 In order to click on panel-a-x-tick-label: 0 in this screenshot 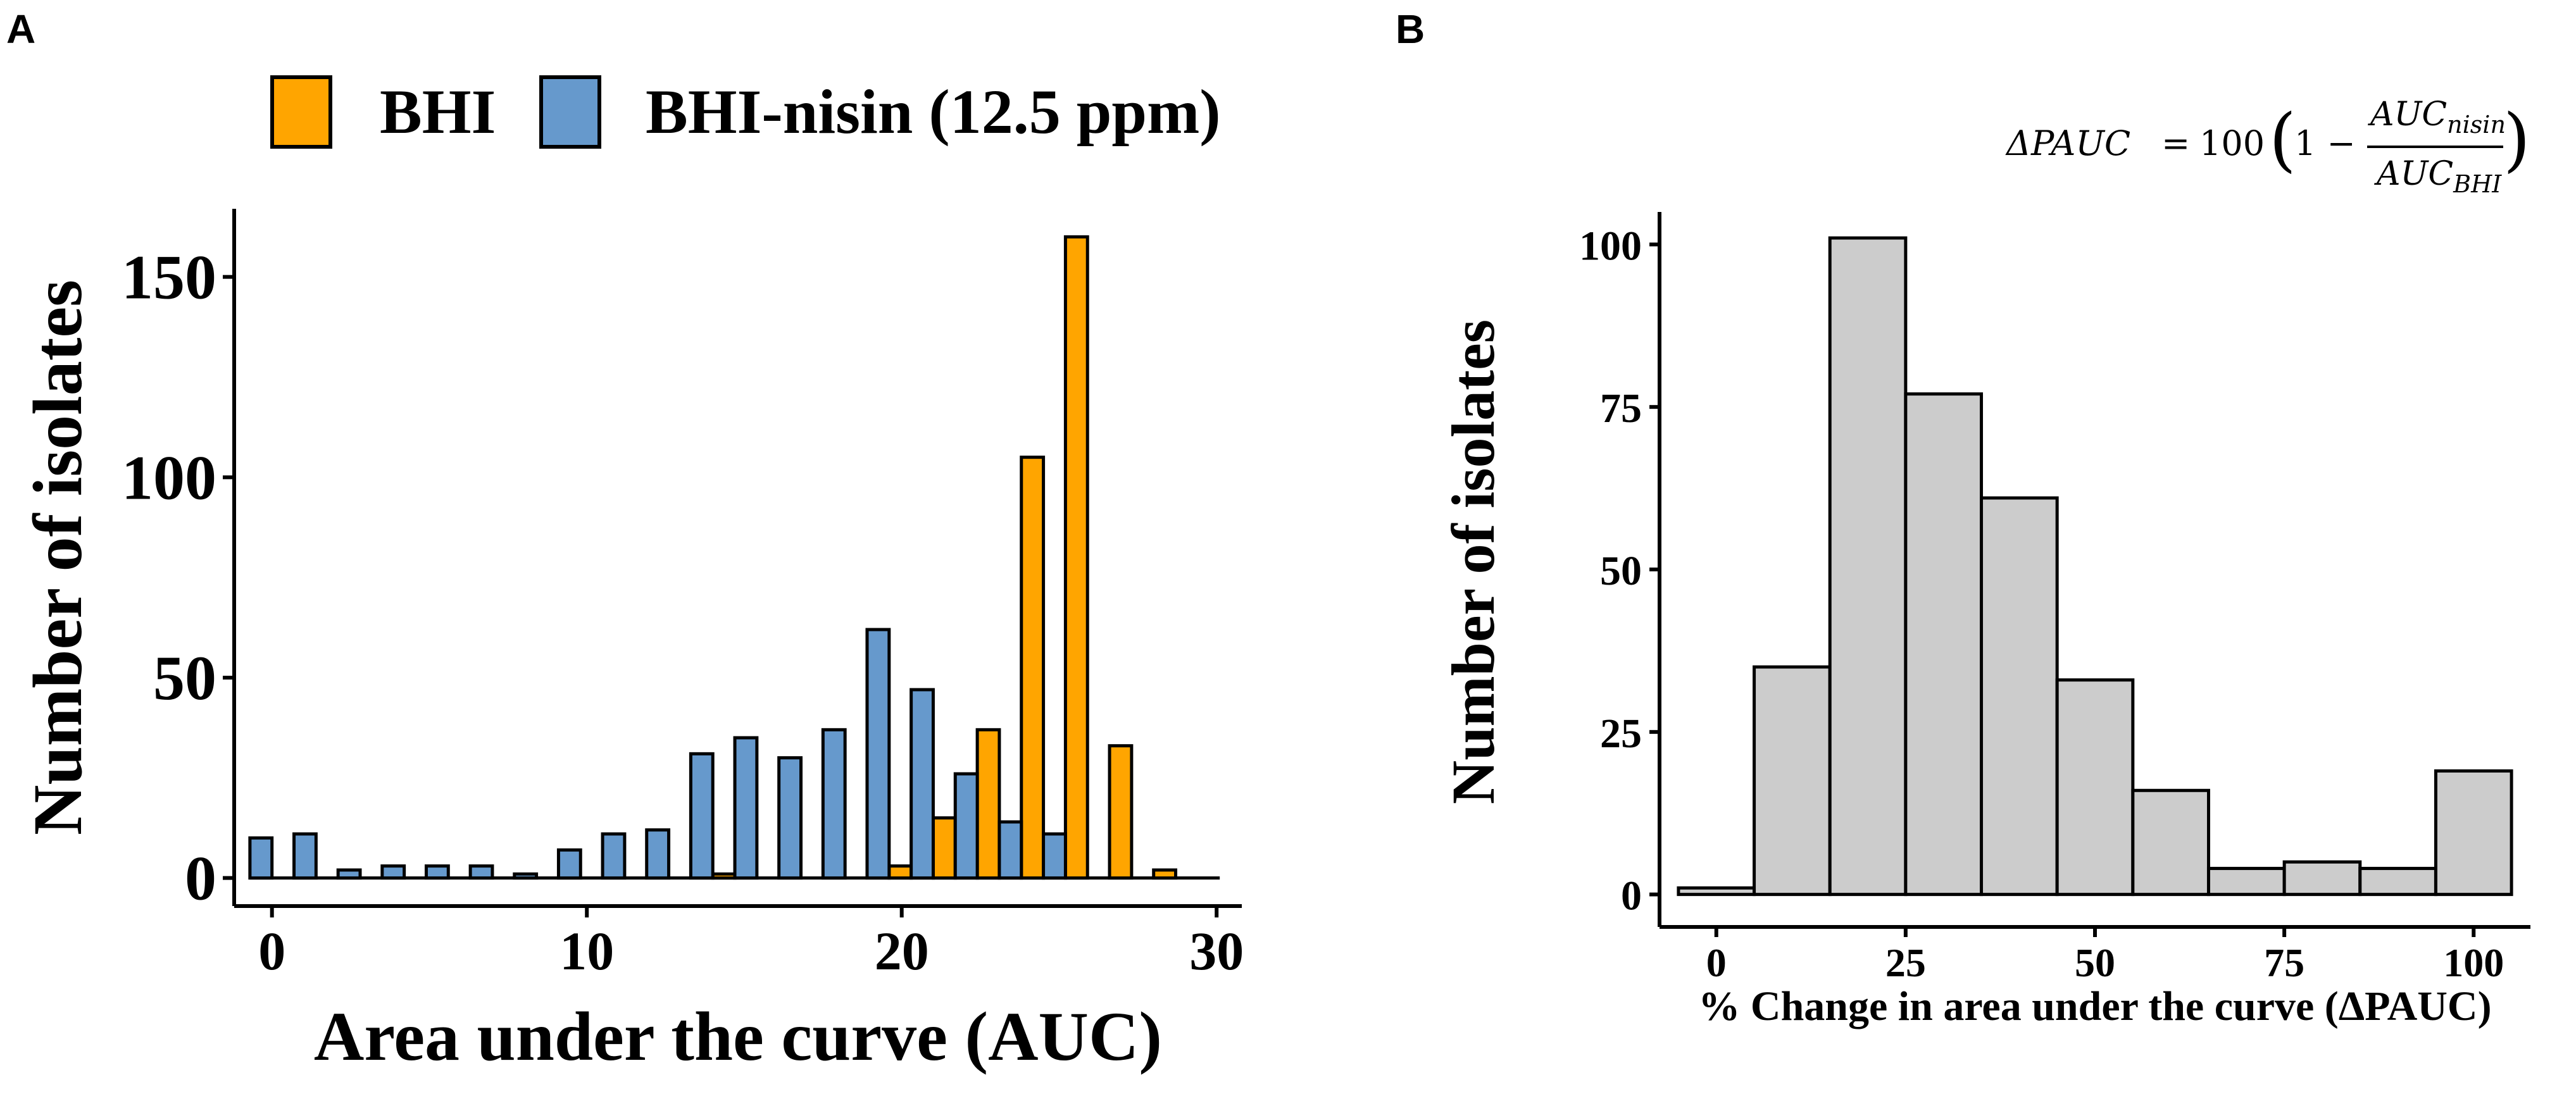, I will do `click(271, 951)`.